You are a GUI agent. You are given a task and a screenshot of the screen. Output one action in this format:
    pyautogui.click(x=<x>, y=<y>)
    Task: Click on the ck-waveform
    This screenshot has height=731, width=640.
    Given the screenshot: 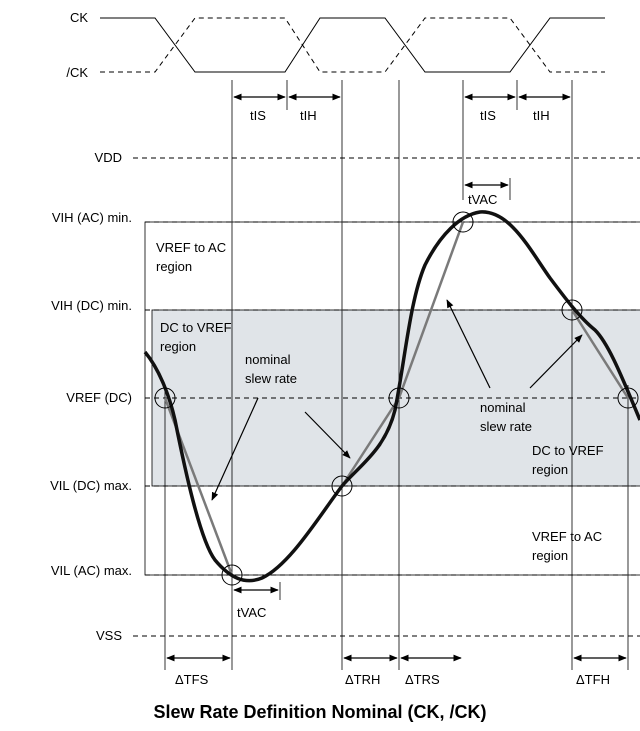 What is the action you would take?
    pyautogui.click(x=352, y=45)
    